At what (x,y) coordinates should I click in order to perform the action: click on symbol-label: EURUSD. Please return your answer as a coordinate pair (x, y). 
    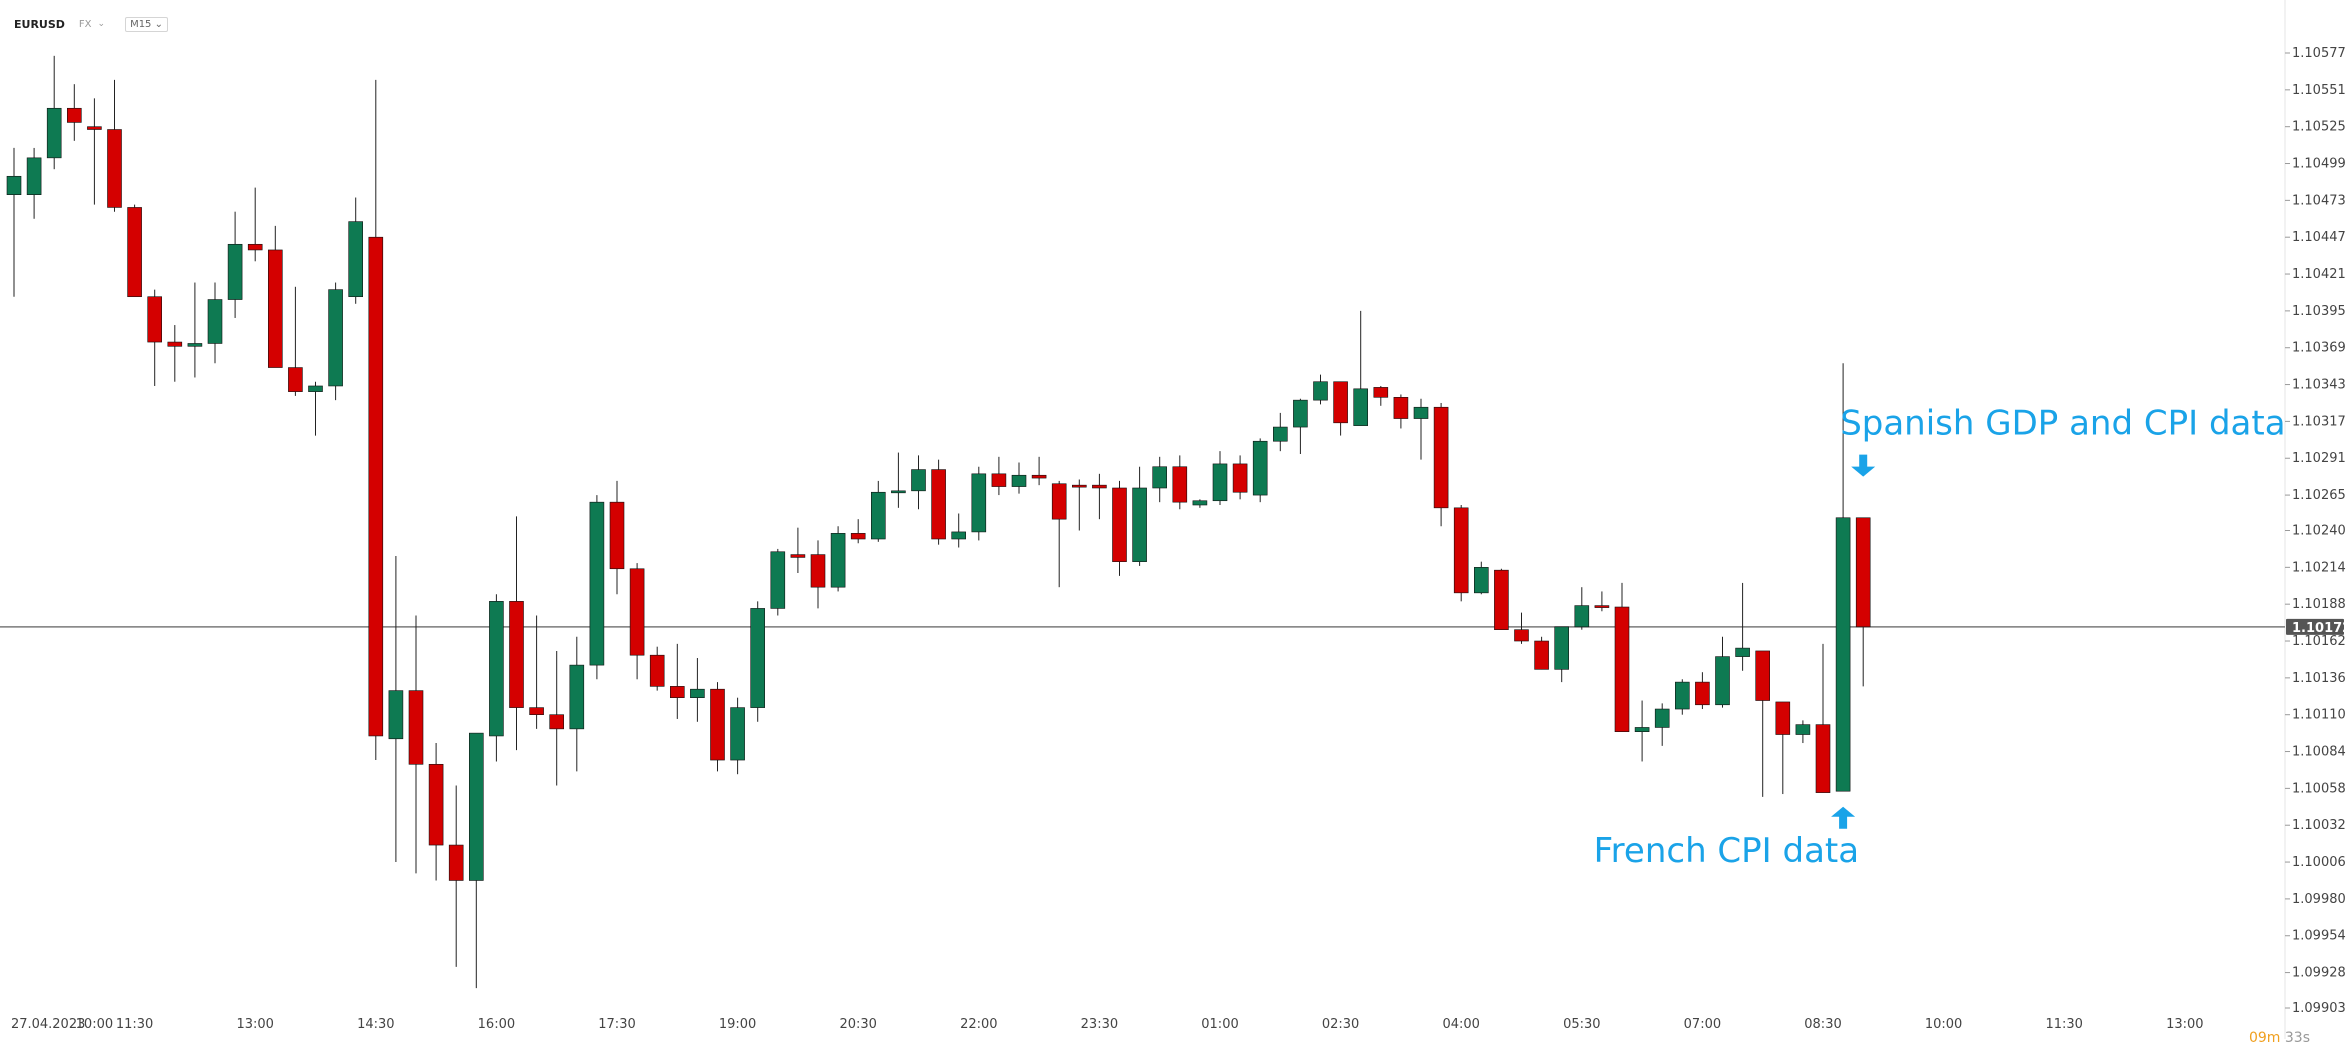
    Looking at the image, I should click on (39, 24).